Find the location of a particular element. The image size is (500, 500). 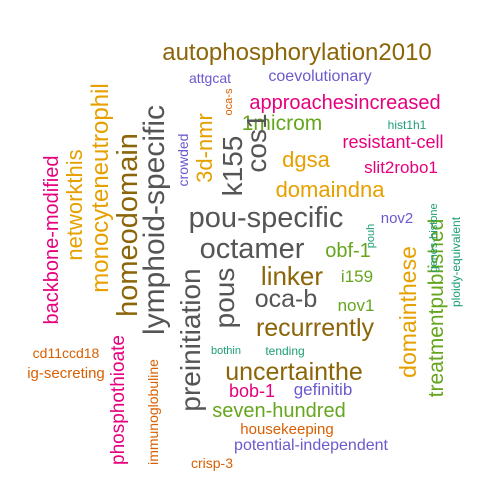

word: resistant-cell is located at coordinates (392, 142).